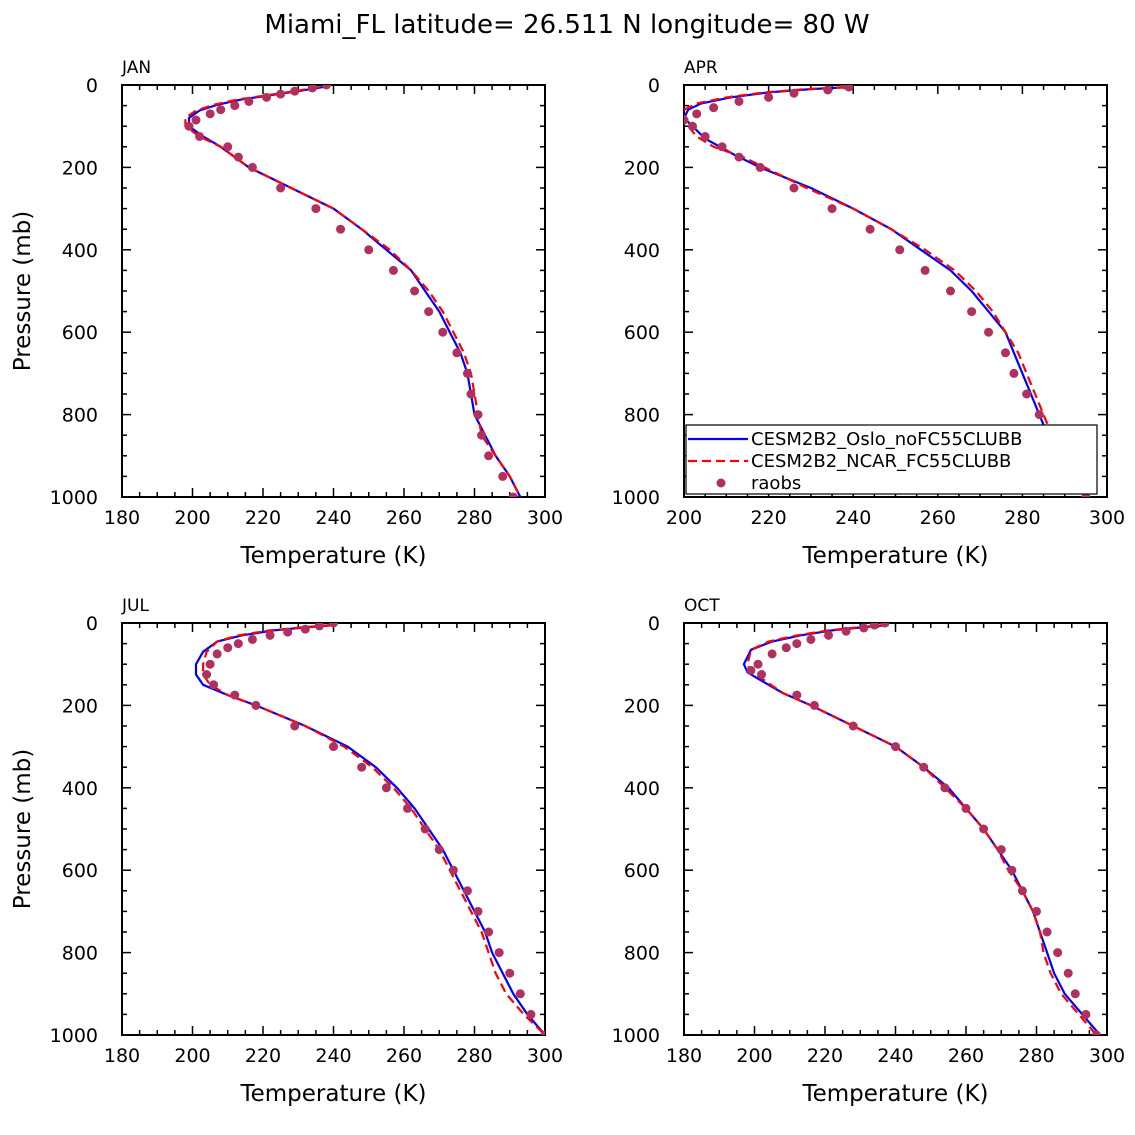  Describe the element at coordinates (721, 483) in the screenshot. I see `legend-marker` at that location.